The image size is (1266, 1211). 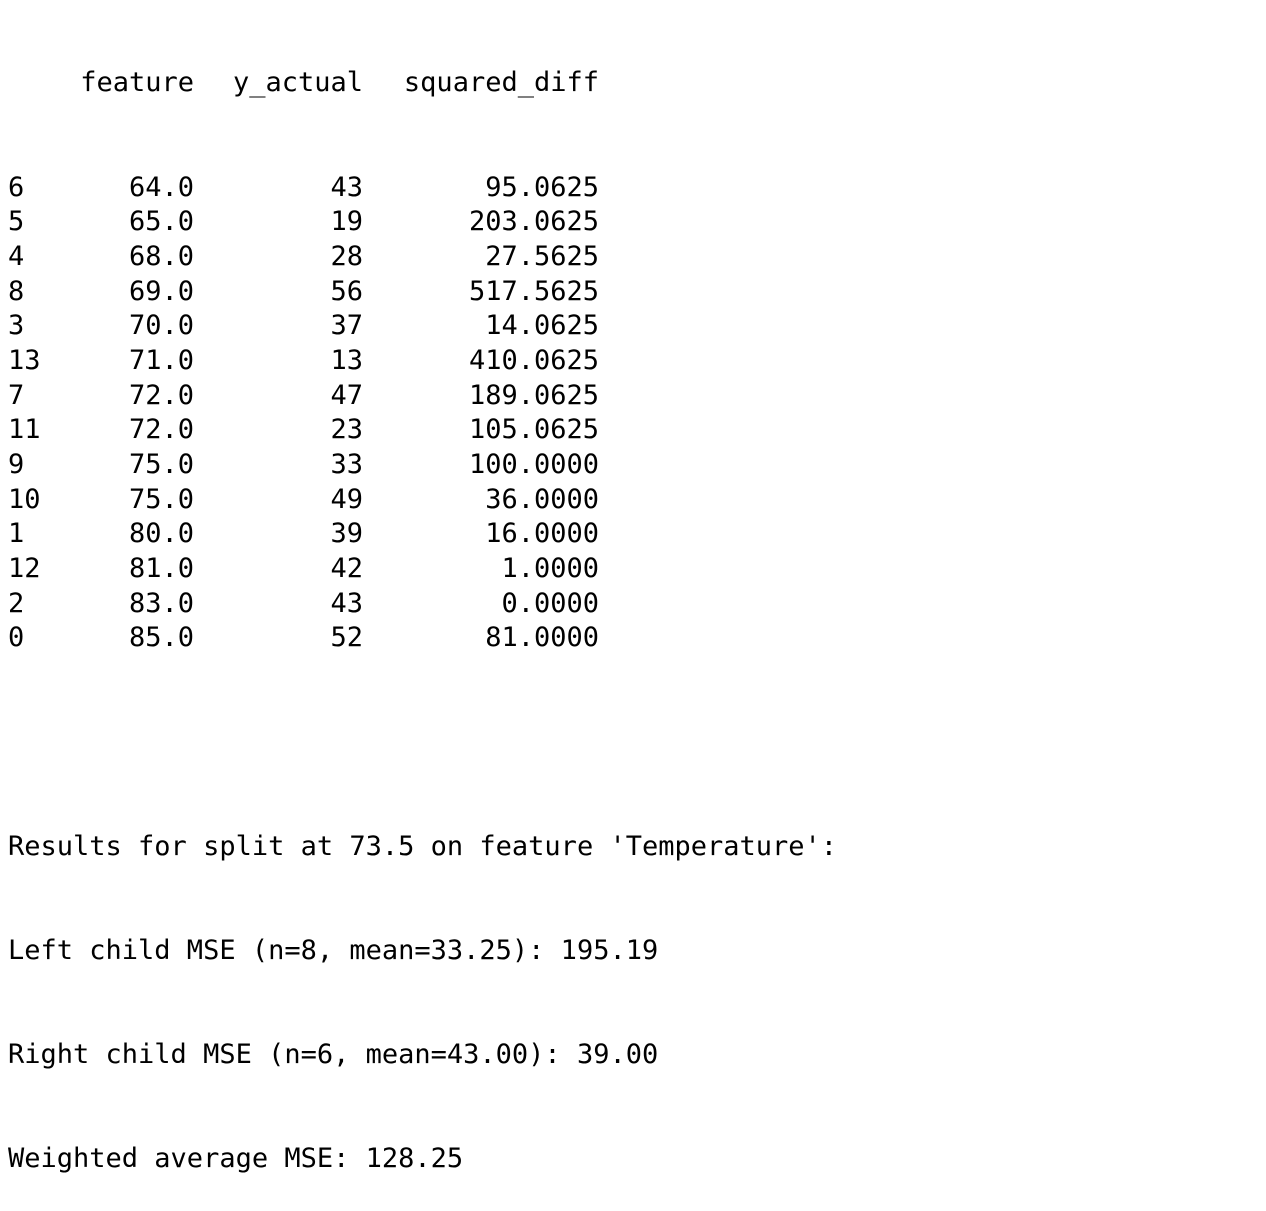 What do you see at coordinates (481, 257) in the screenshot?
I see `squared-diff-cell: 27.5625` at bounding box center [481, 257].